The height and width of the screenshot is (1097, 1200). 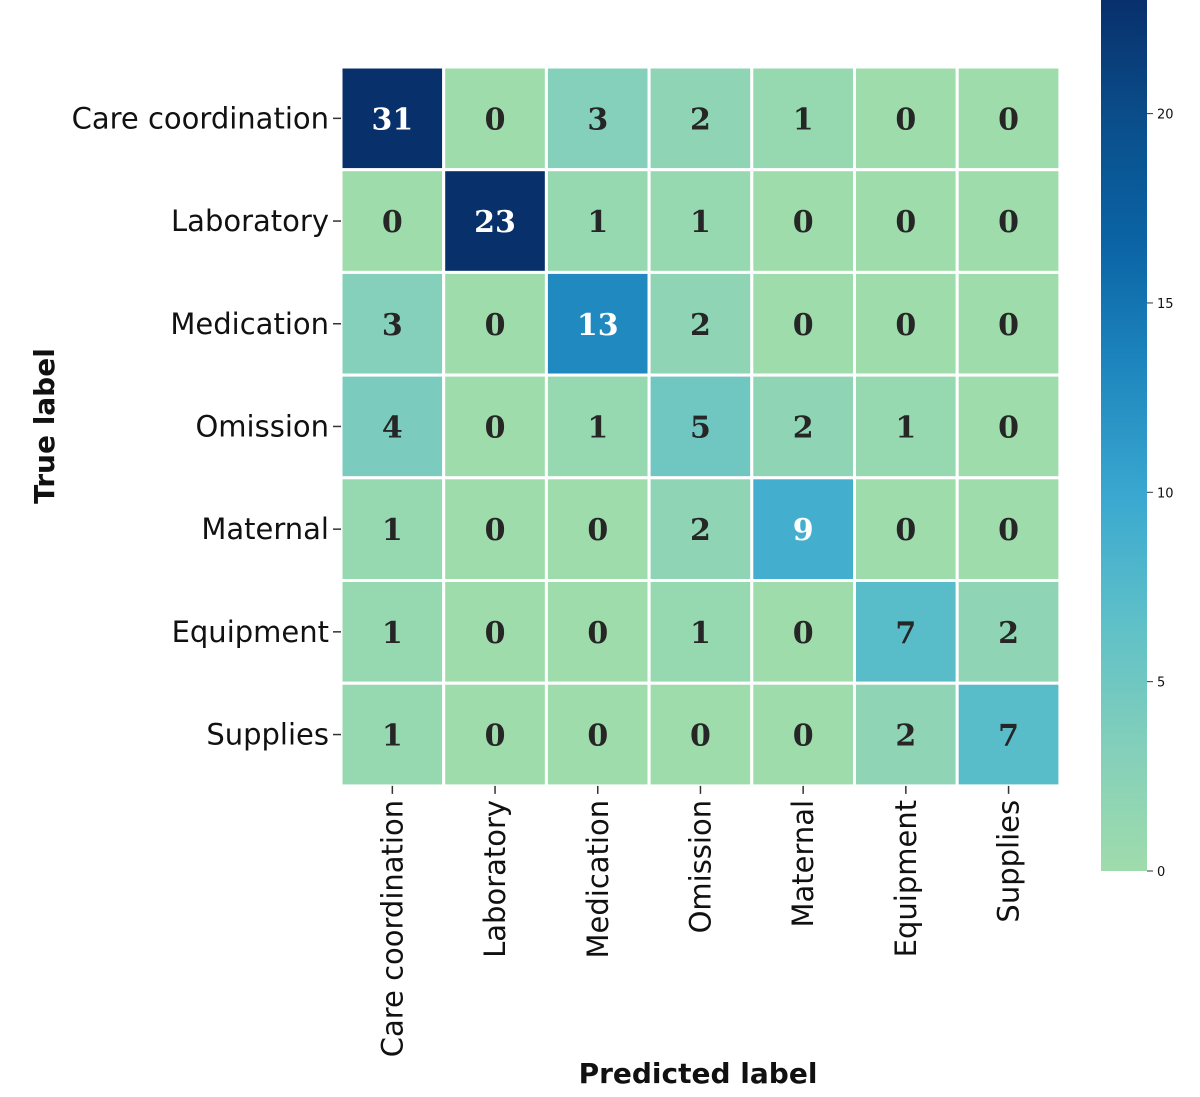 What do you see at coordinates (598, 879) in the screenshot?
I see `x-tick-label-medication: Medication` at bounding box center [598, 879].